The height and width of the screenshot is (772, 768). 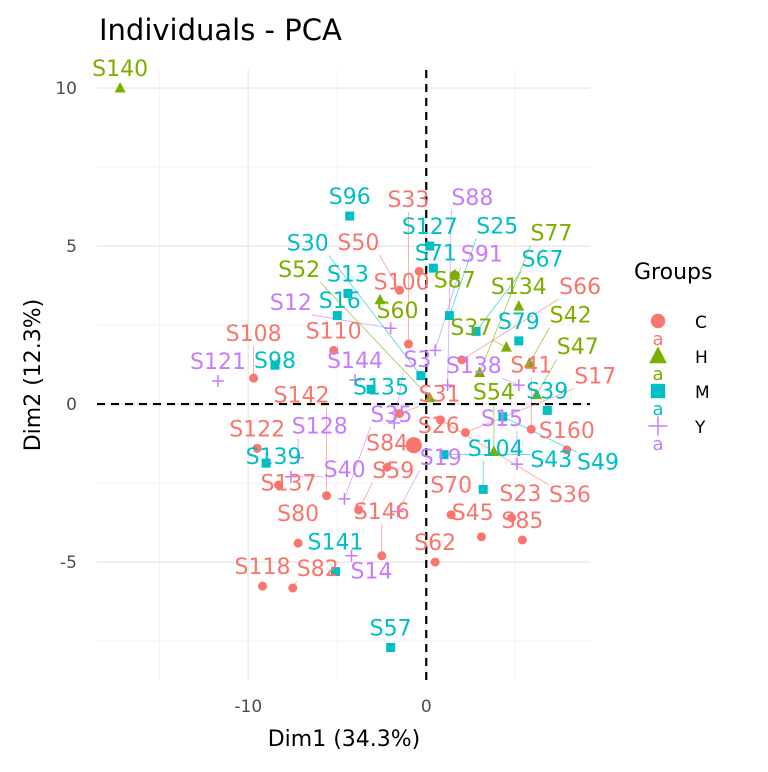 I want to click on point-label: S138, so click(x=474, y=366).